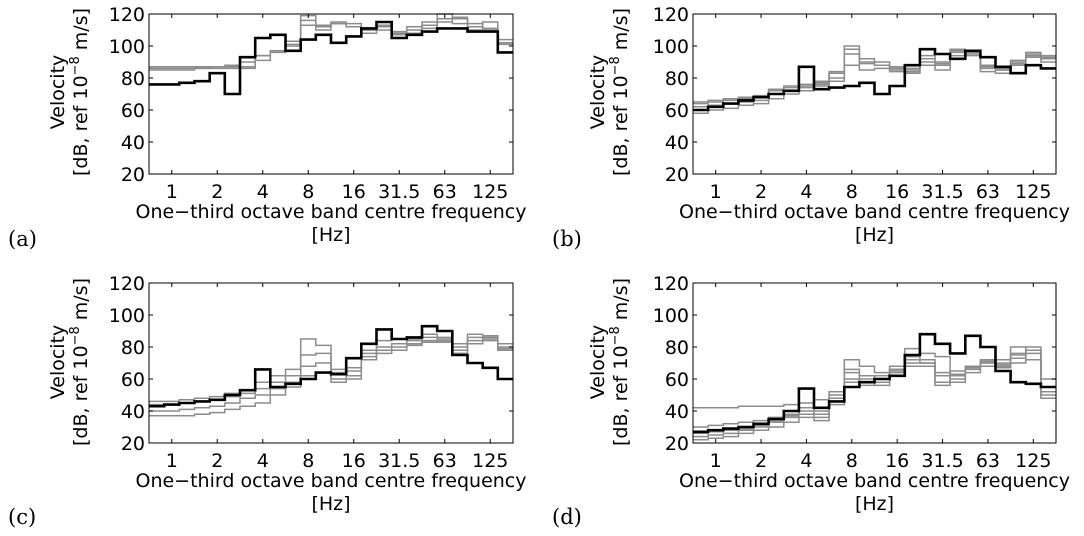 This screenshot has height=536, width=1084. Describe the element at coordinates (22, 239) in the screenshot. I see `panel-label: (a)` at that location.